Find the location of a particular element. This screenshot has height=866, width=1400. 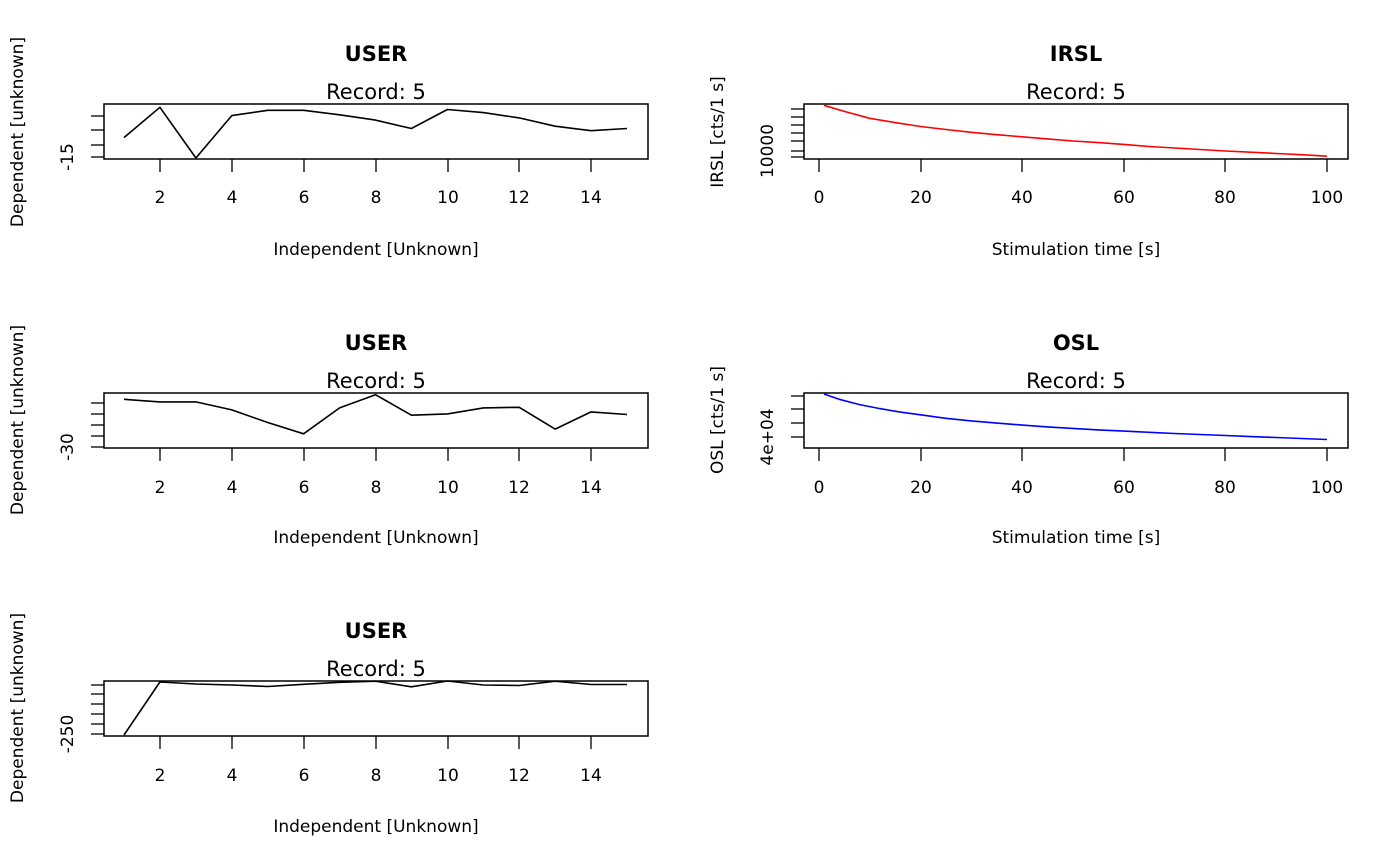

panel-title: IRSL is located at coordinates (1076, 54).